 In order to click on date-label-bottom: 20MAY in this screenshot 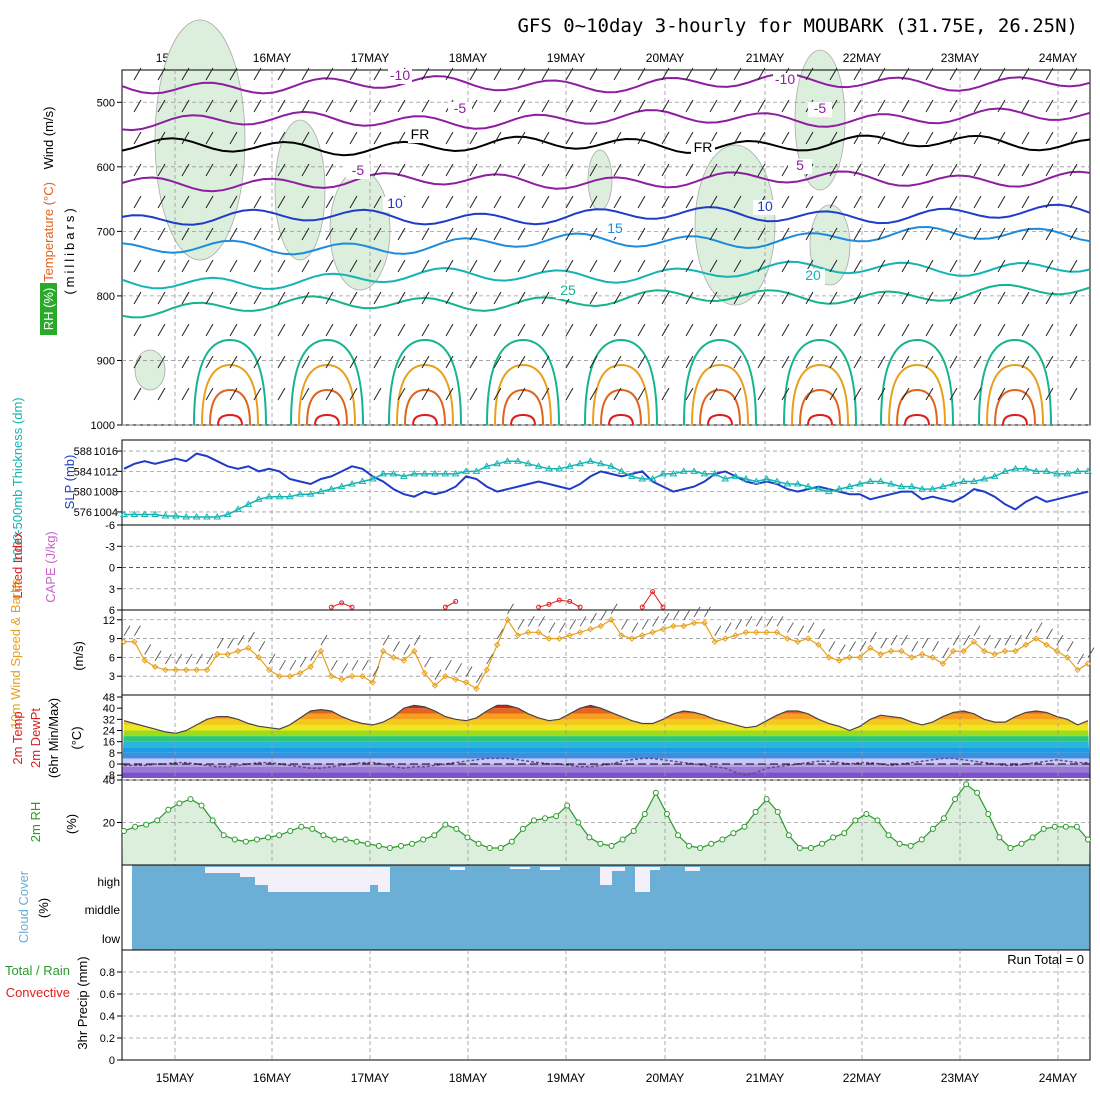, I will do `click(665, 1078)`.